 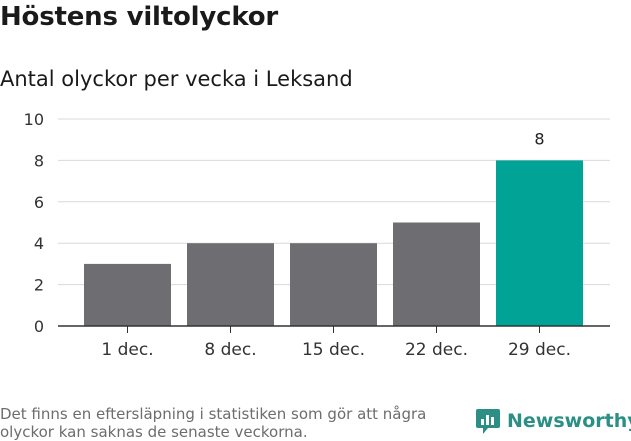 I want to click on y-tick-label: 4, so click(x=39, y=243).